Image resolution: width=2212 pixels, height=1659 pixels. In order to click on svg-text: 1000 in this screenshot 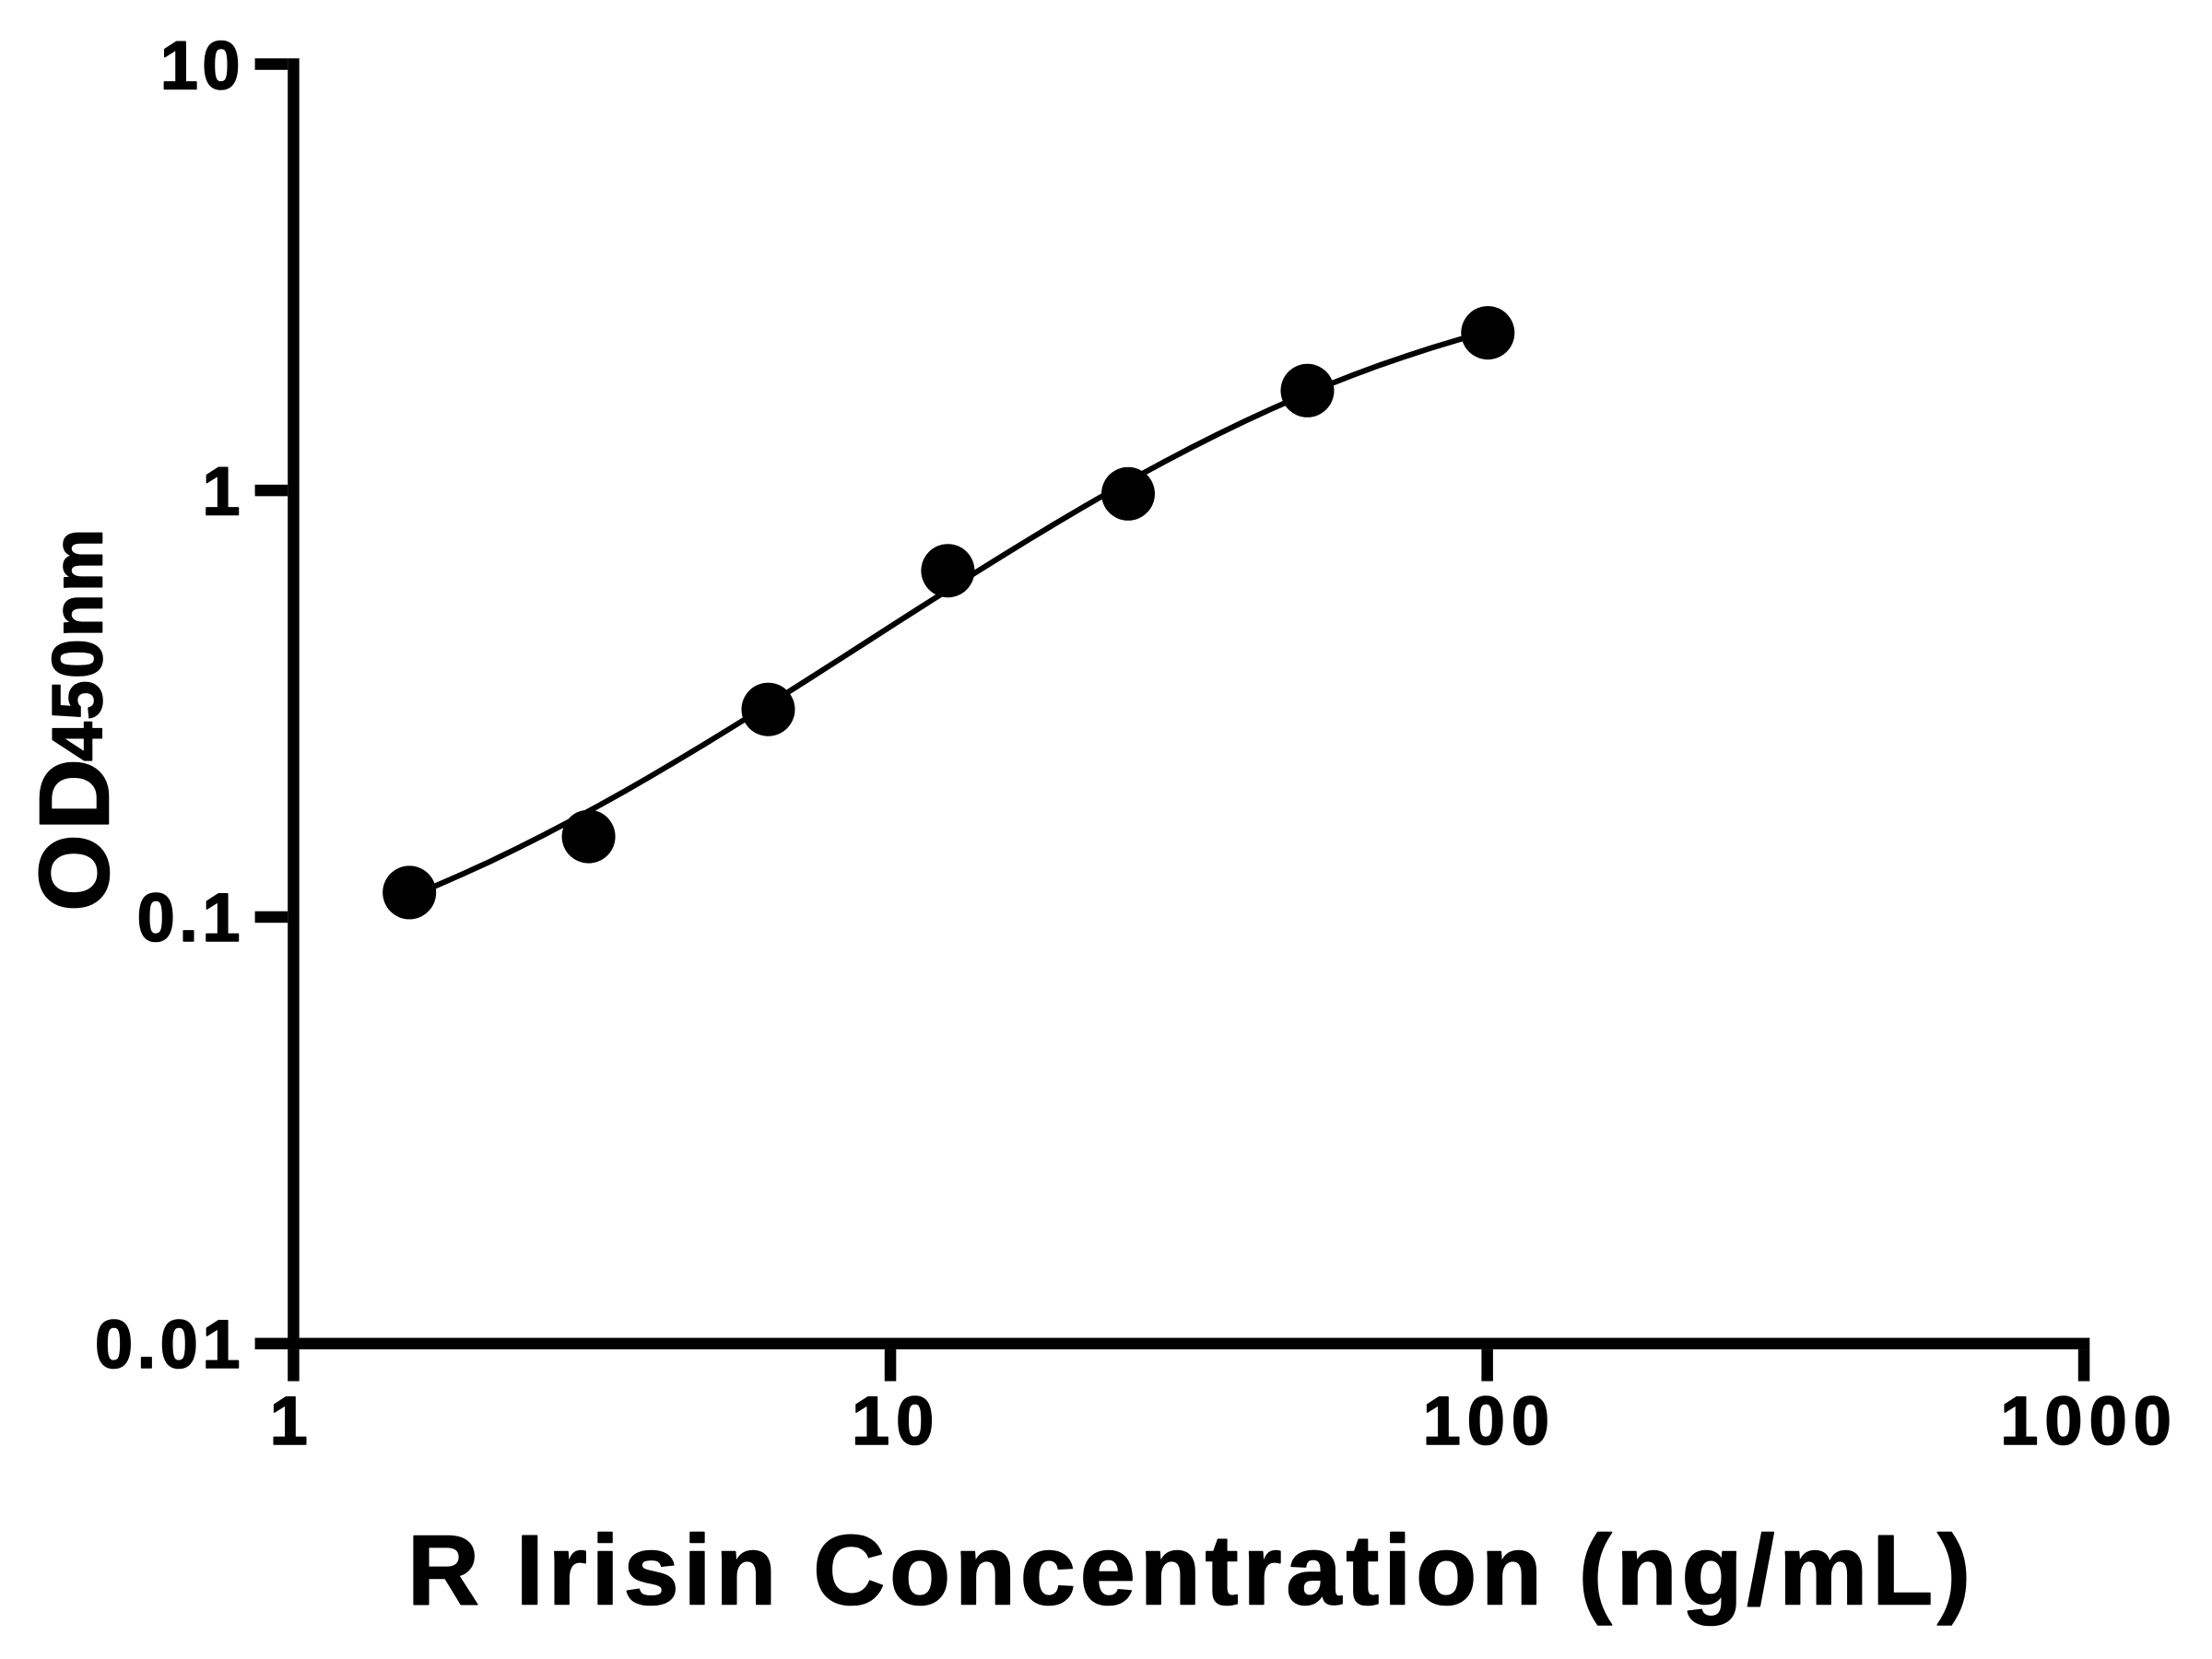, I will do `click(2089, 1420)`.